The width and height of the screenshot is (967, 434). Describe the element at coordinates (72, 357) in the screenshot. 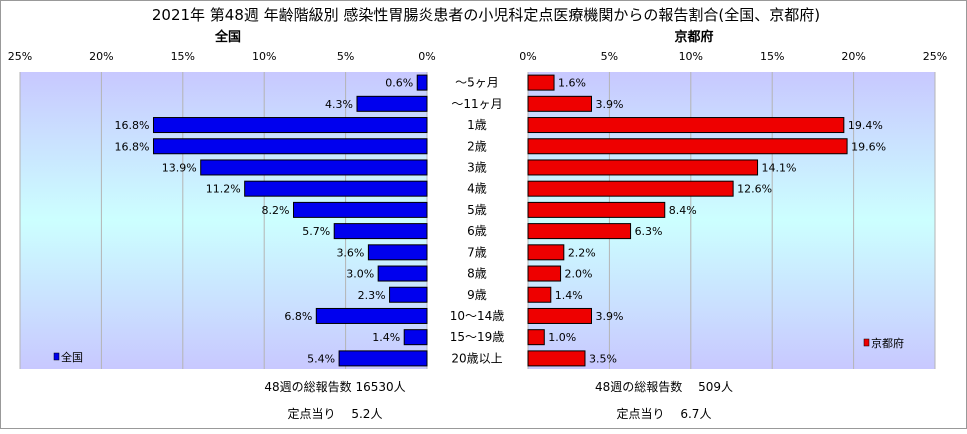

I see `legend-label-national: 全国` at that location.